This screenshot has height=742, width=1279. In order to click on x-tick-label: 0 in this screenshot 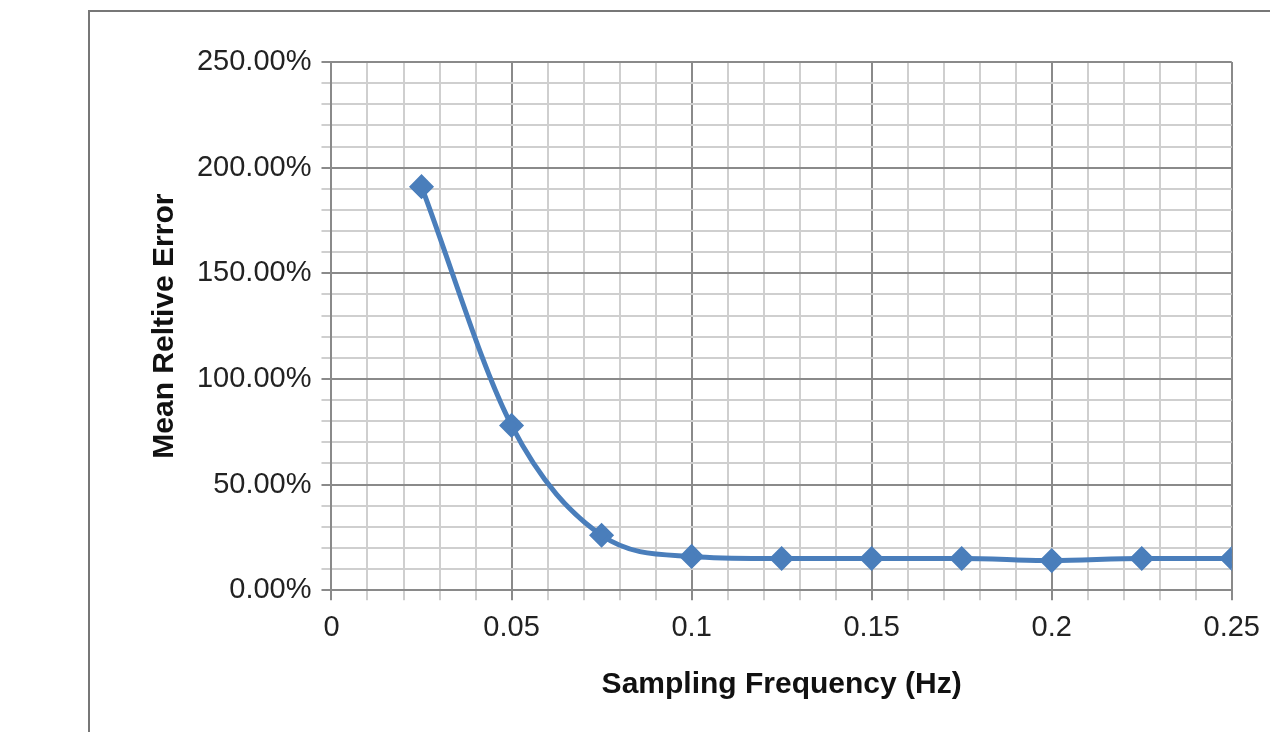, I will do `click(331, 625)`.